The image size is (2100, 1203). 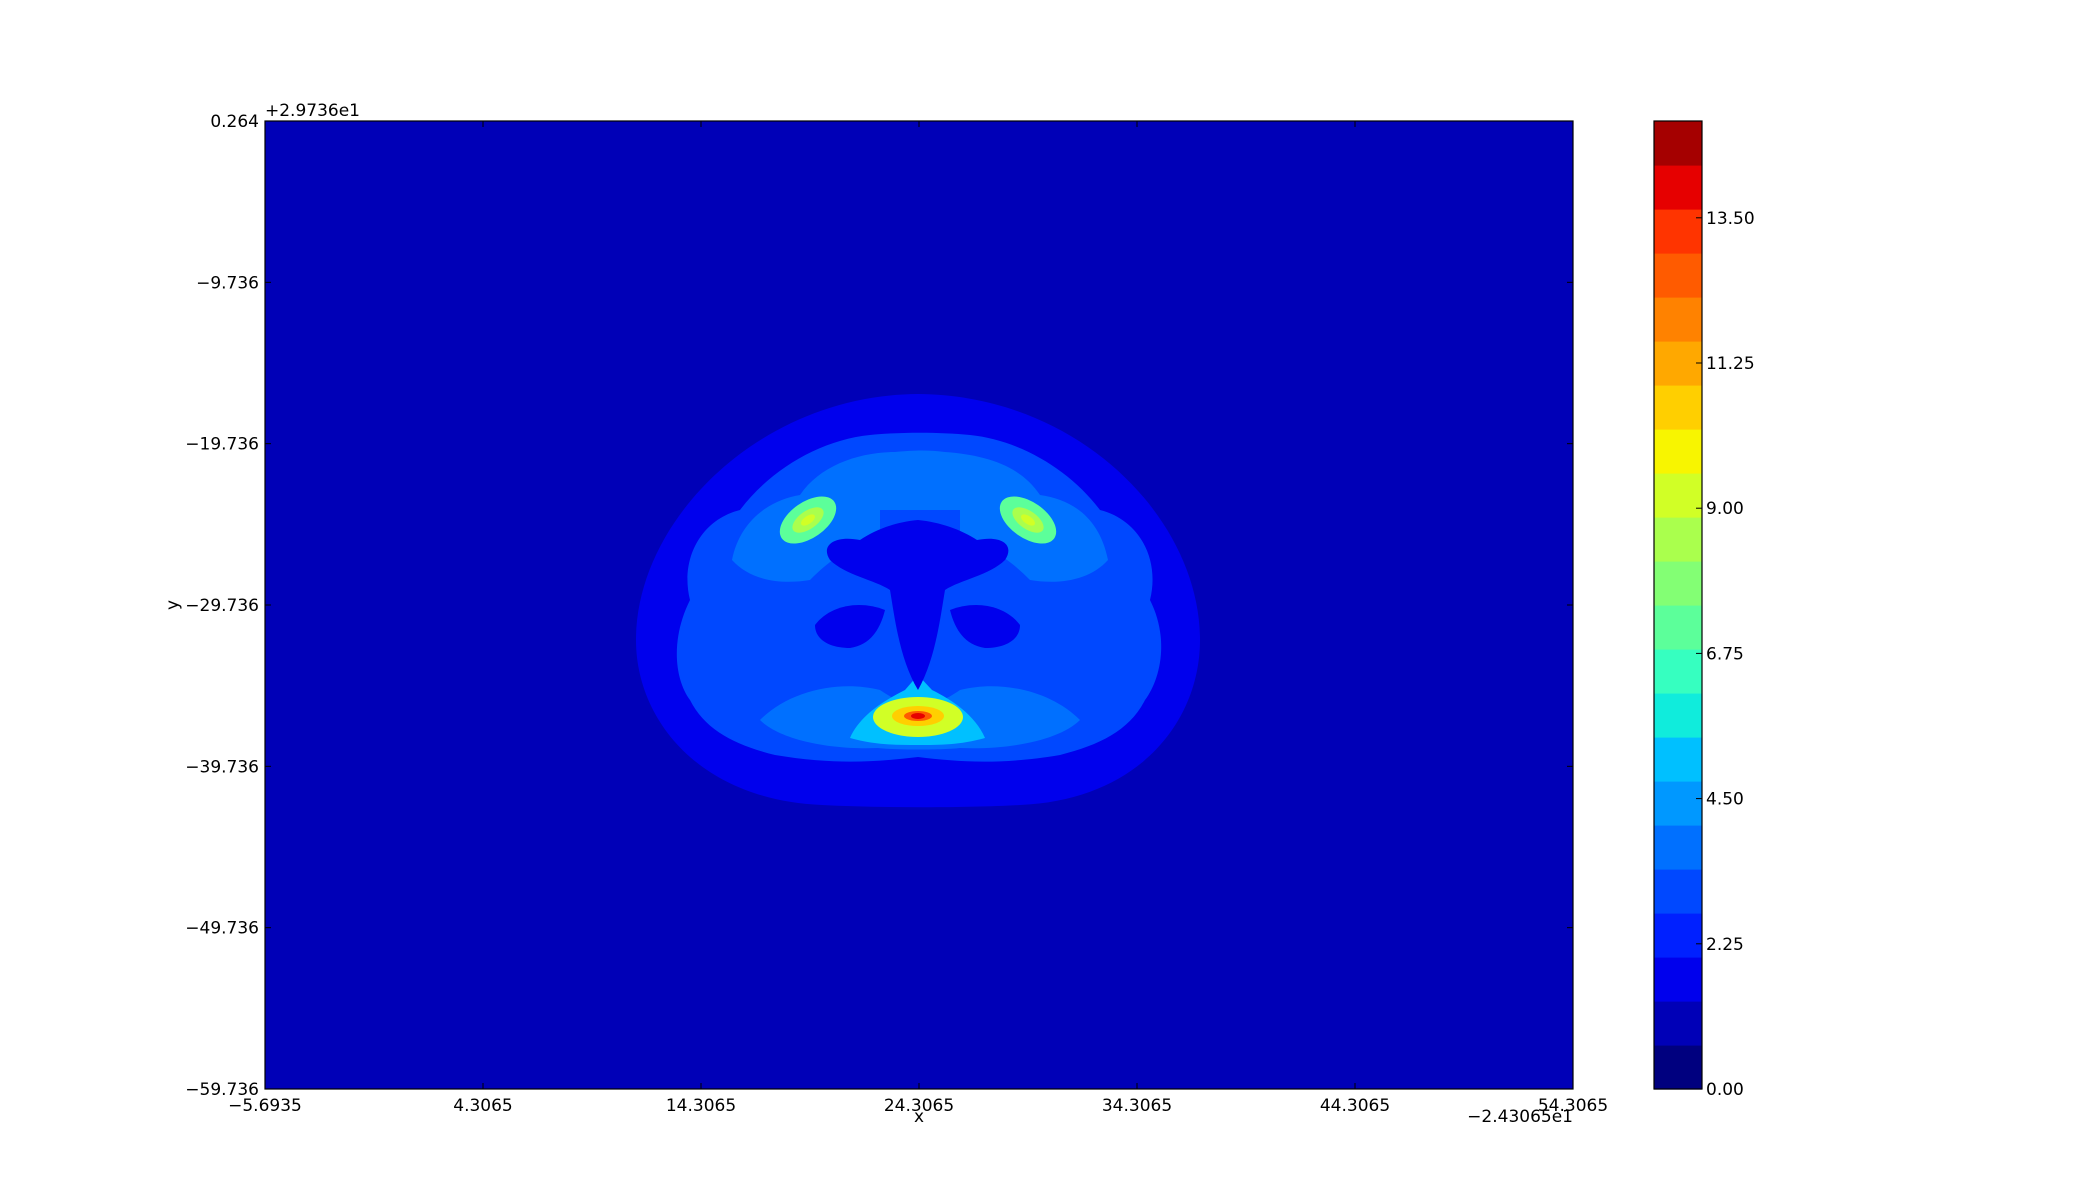 I want to click on y-tick-label: −19.736, so click(x=222, y=445).